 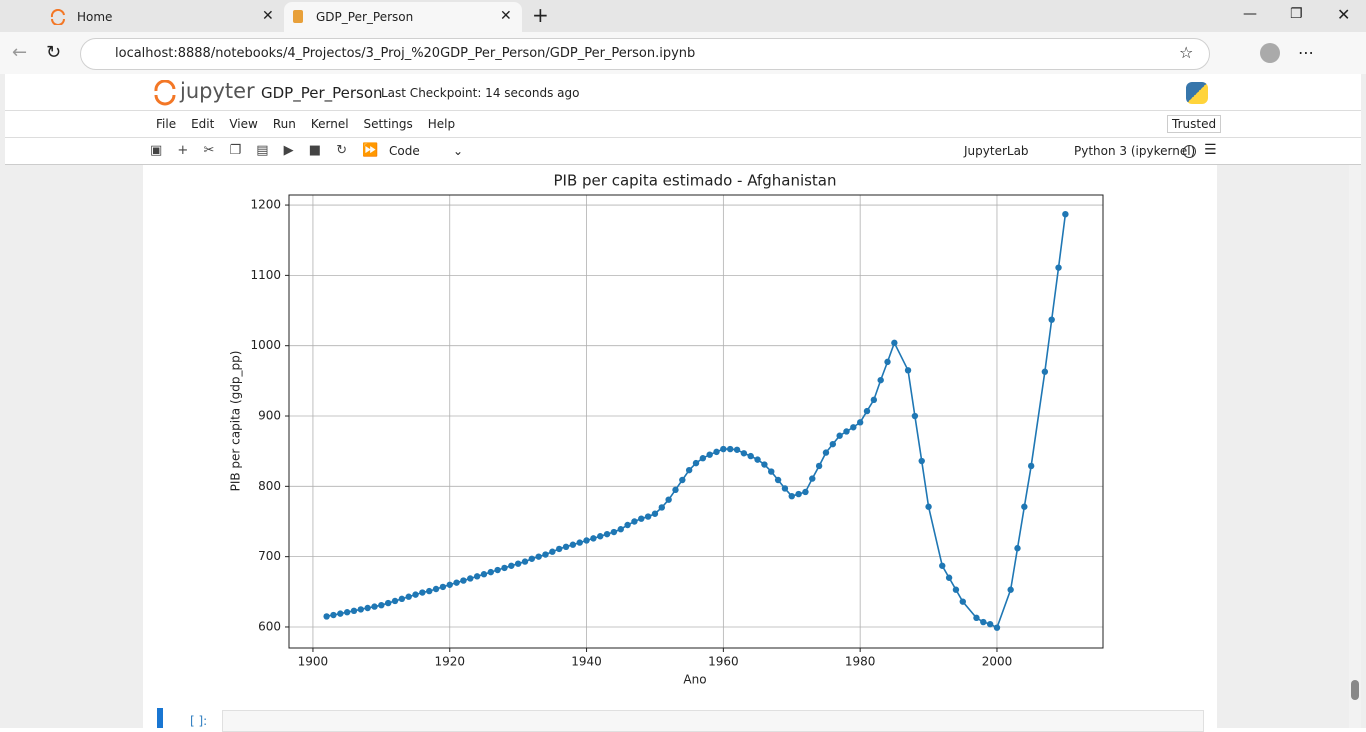 I want to click on menu-item: Settings, so click(x=388, y=124).